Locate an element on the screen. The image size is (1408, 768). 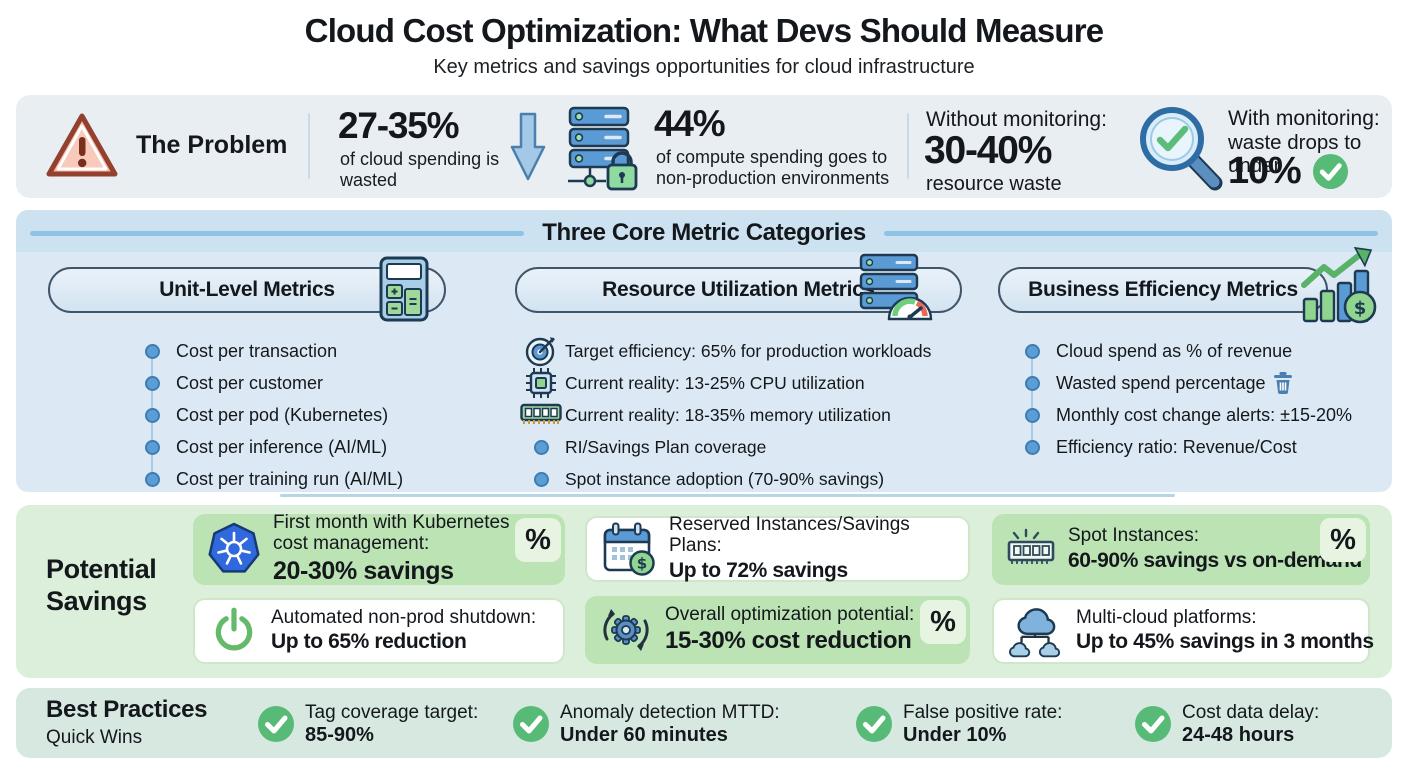
card-label: Spot Instances: is located at coordinates (1133, 536).